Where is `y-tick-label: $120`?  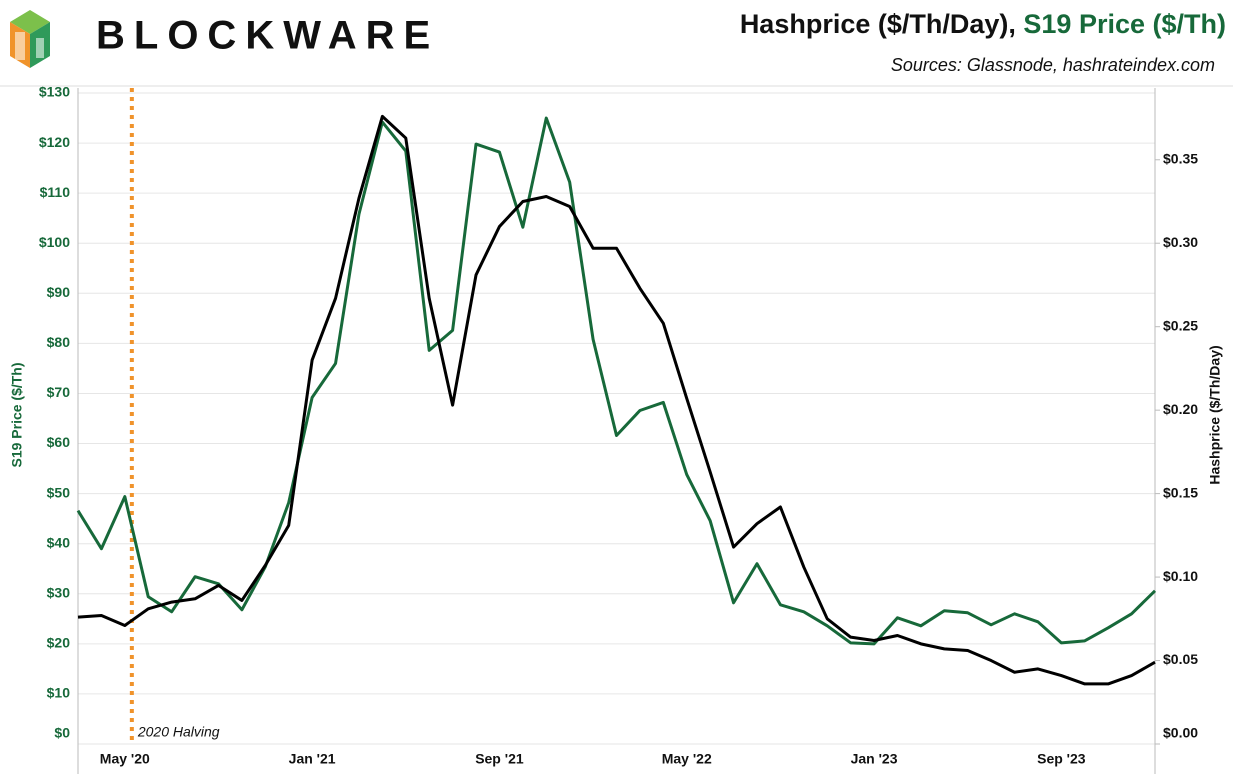
y-tick-label: $120 is located at coordinates (54, 142).